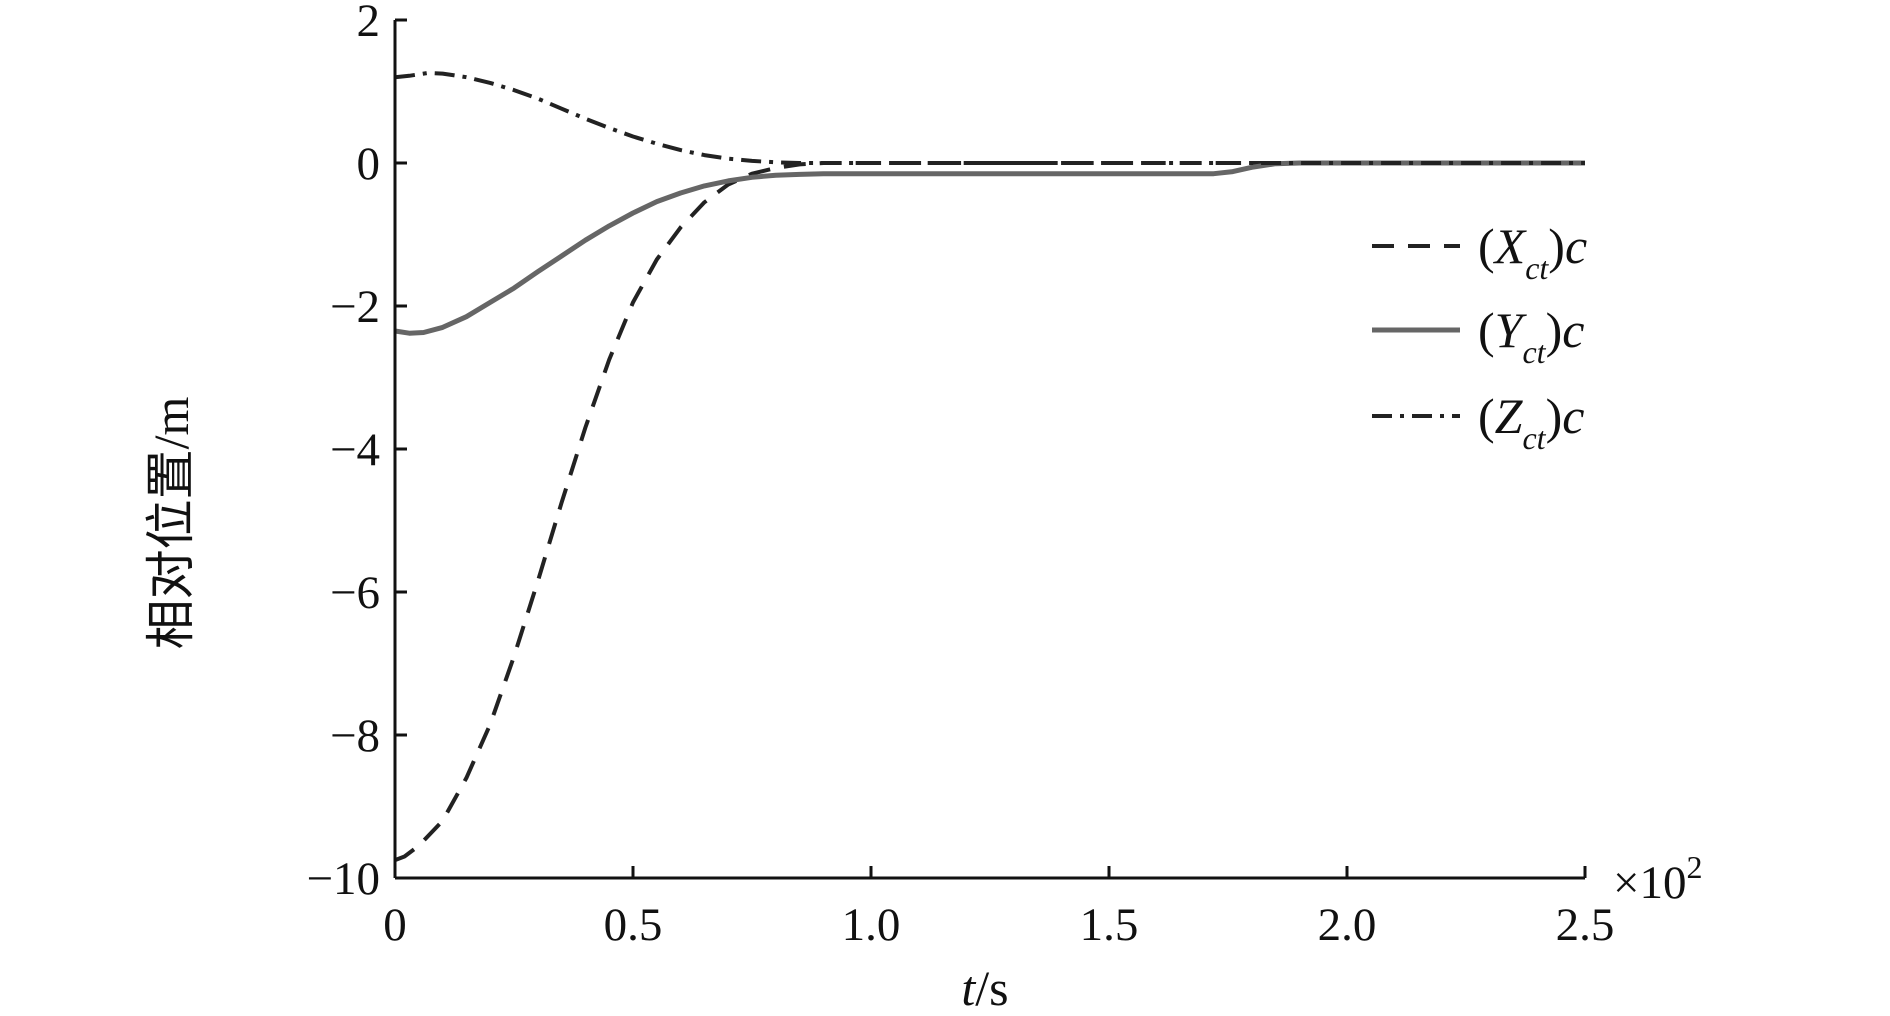  I want to click on x-tick-label: 1.5, so click(1109, 925).